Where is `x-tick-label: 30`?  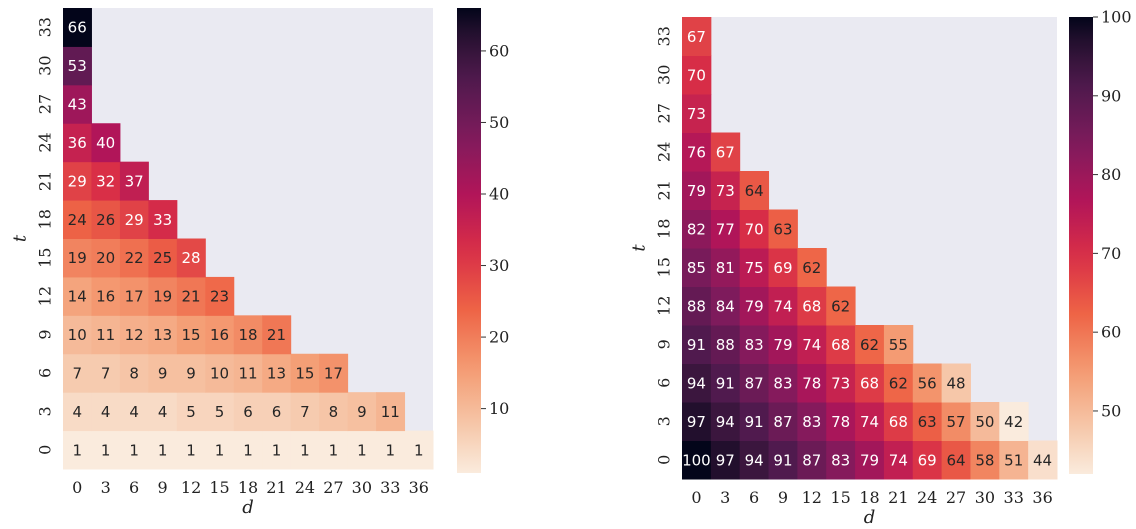
x-tick-label: 30 is located at coordinates (985, 497).